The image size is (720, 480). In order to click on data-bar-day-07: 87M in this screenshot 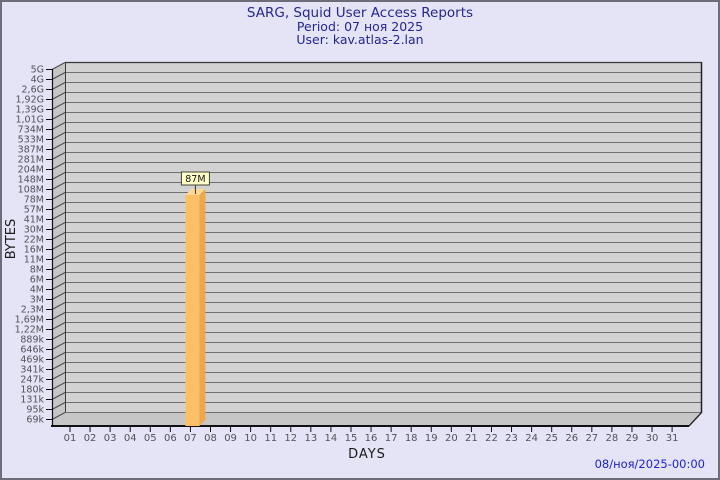, I will do `click(195, 298)`.